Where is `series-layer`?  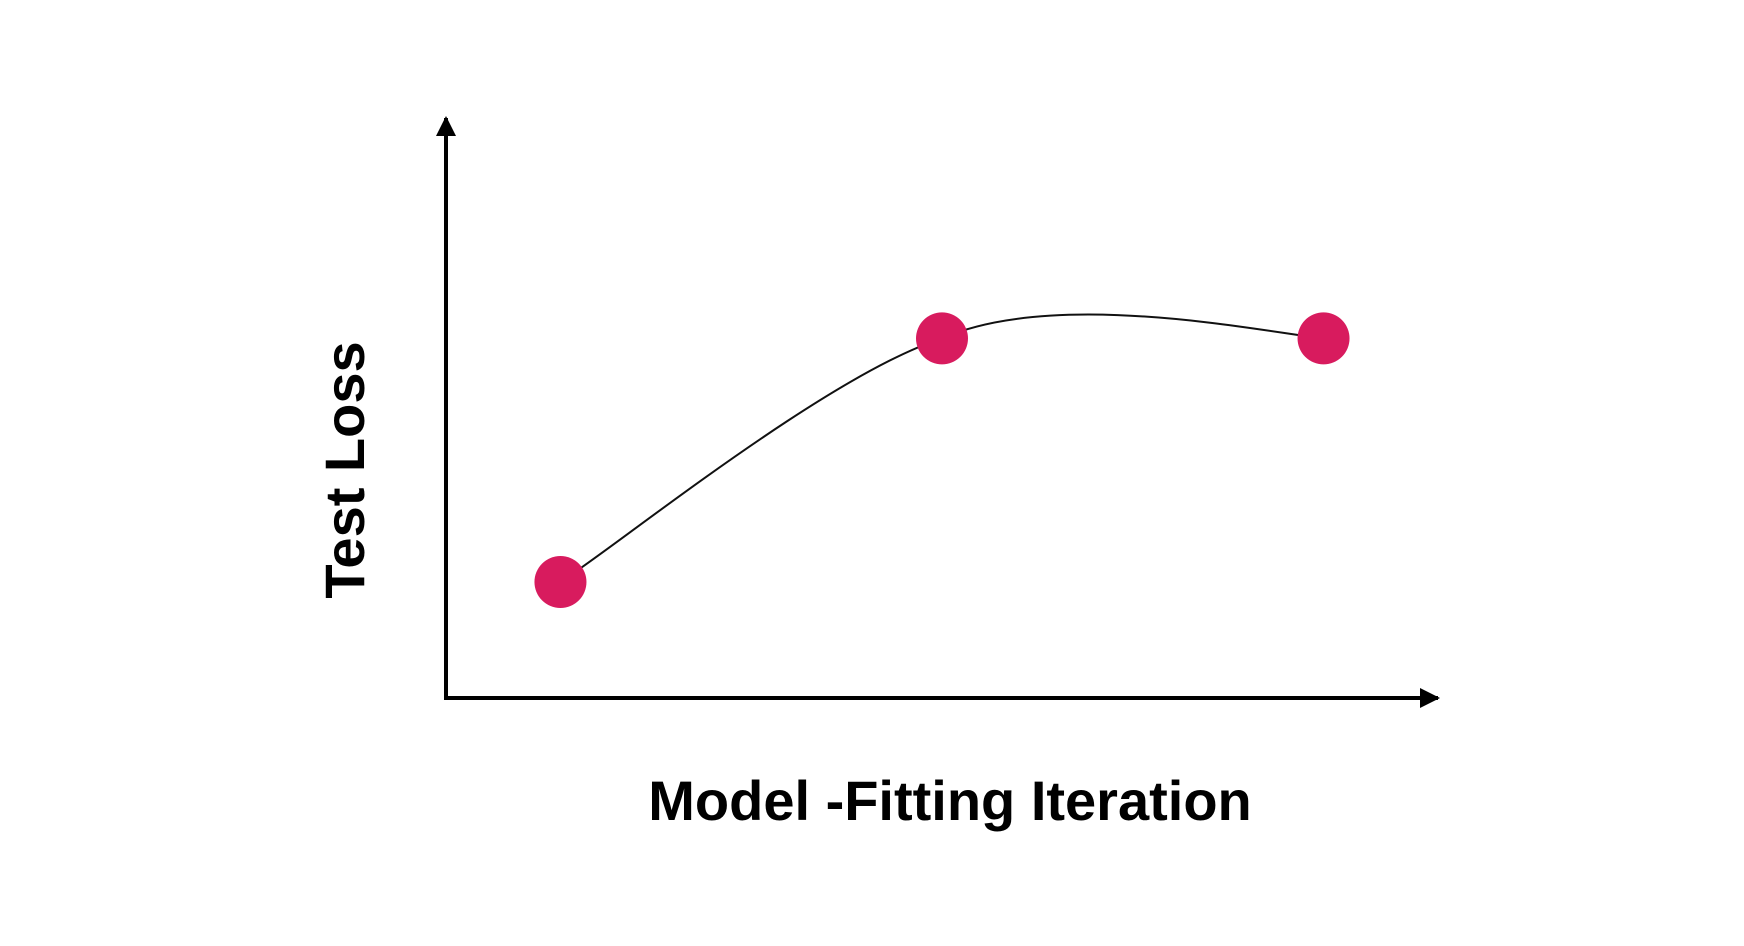 series-layer is located at coordinates (942, 460).